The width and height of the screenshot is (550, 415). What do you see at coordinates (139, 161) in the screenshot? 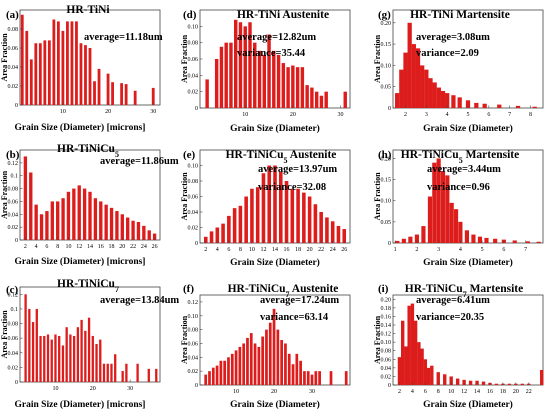
I see `stat-label: average=11.86um` at bounding box center [139, 161].